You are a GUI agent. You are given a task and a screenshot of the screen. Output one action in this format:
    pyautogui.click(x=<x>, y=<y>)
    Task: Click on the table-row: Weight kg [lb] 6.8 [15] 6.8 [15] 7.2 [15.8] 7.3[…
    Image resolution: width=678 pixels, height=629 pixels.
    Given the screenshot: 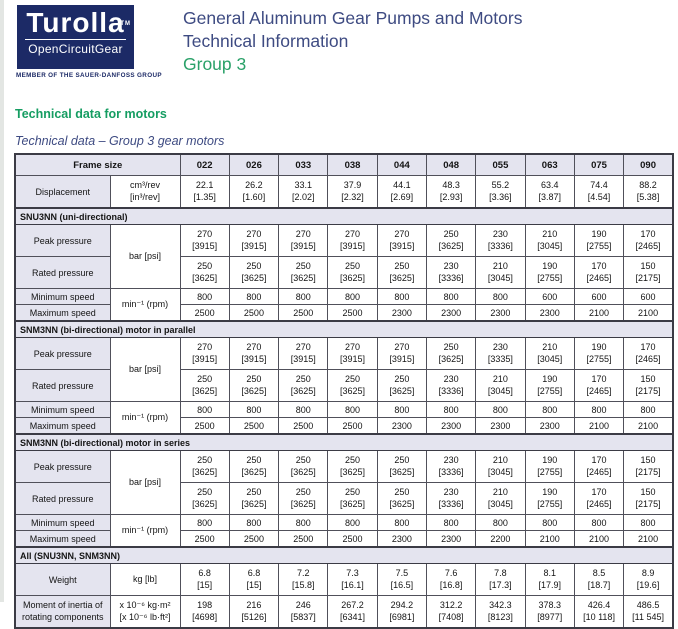 What is the action you would take?
    pyautogui.click(x=344, y=579)
    